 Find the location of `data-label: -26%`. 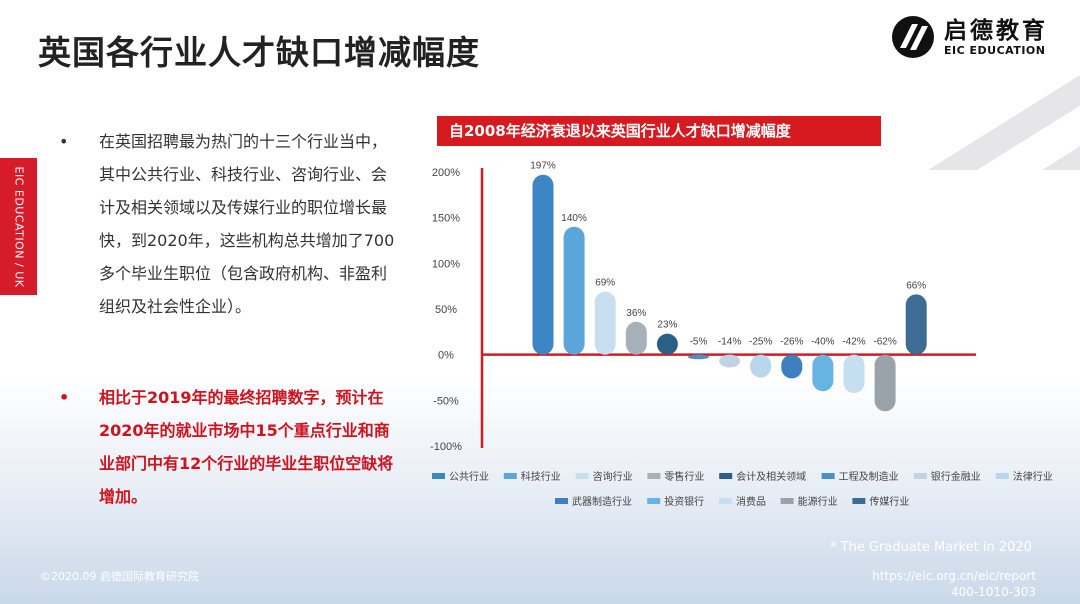

data-label: -26% is located at coordinates (791, 342).